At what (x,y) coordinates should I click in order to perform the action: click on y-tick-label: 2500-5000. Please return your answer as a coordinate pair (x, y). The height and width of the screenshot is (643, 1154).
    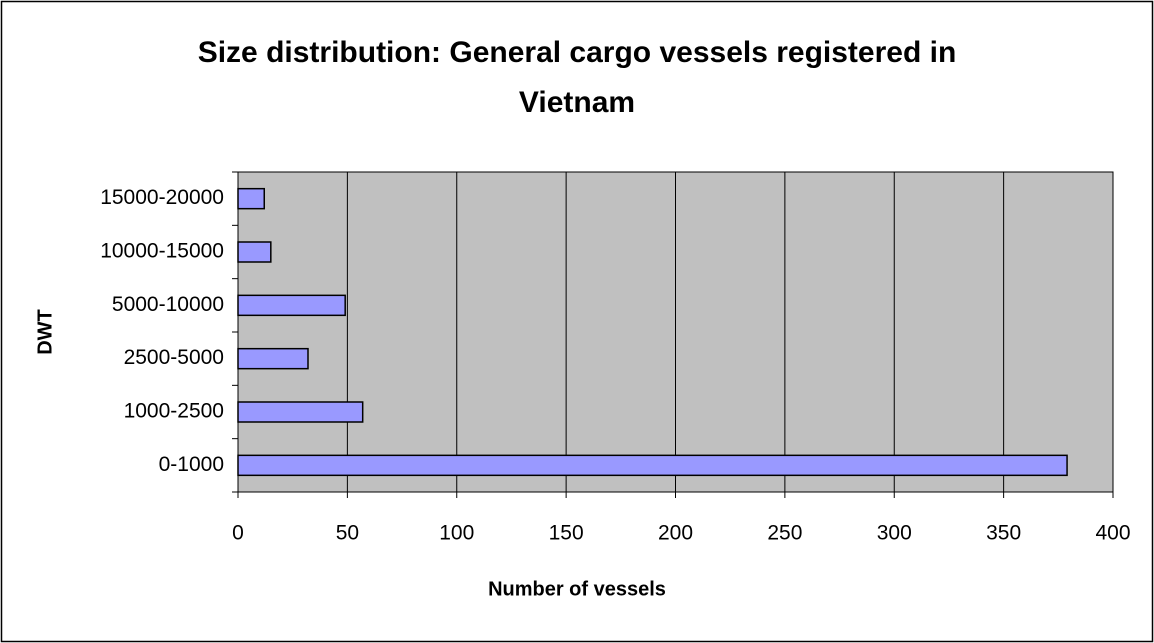
    Looking at the image, I should click on (174, 357).